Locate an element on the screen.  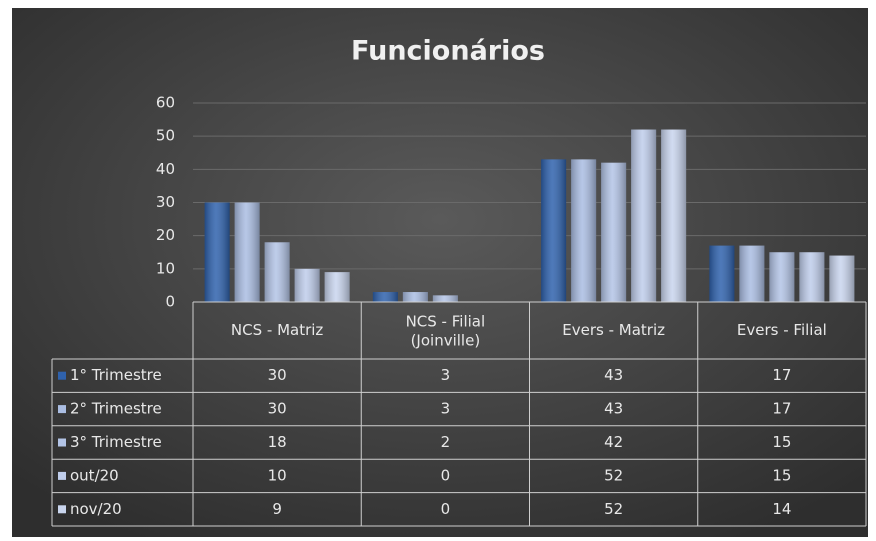
y-tick-label: 40 is located at coordinates (165, 169).